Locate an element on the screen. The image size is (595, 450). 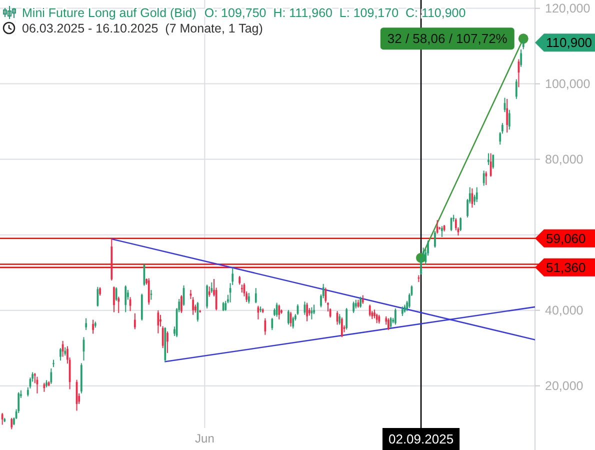
annotation: 32 / 58,06 / 107,72% is located at coordinates (447, 38).